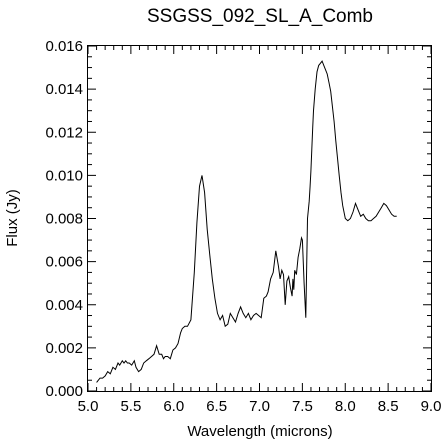 The height and width of the screenshot is (442, 443). I want to click on x-tick-label: 7.5, so click(302, 406).